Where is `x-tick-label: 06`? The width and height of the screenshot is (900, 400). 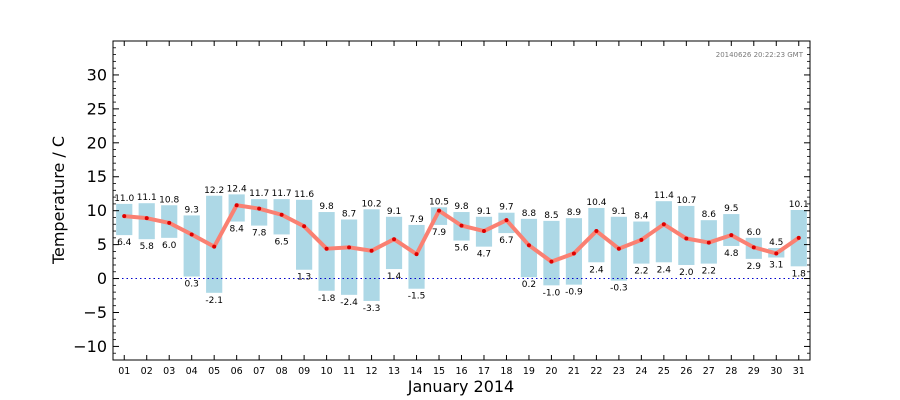 x-tick-label: 06 is located at coordinates (237, 371).